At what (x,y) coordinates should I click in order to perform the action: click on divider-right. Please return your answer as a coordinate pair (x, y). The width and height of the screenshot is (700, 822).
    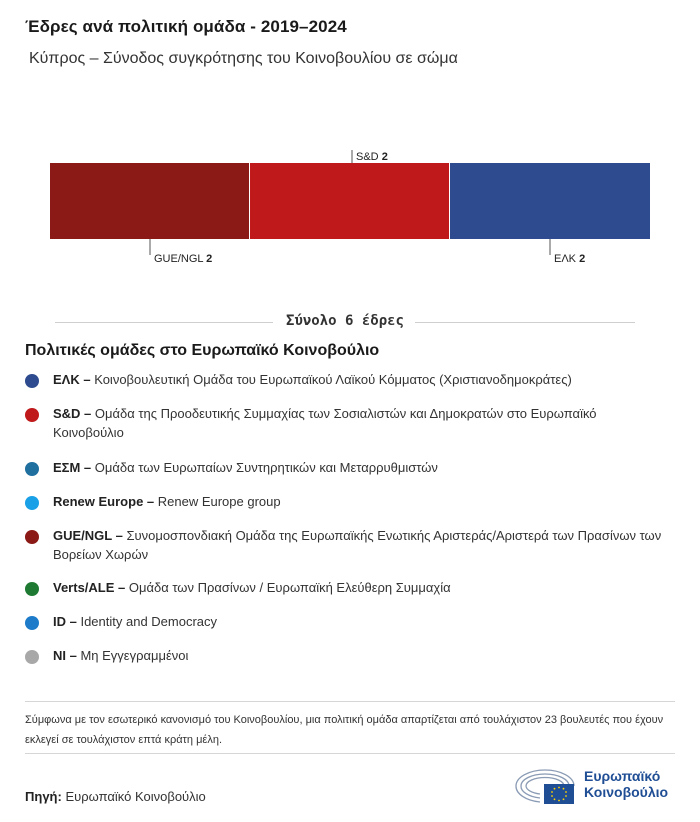
    Looking at the image, I should click on (525, 322).